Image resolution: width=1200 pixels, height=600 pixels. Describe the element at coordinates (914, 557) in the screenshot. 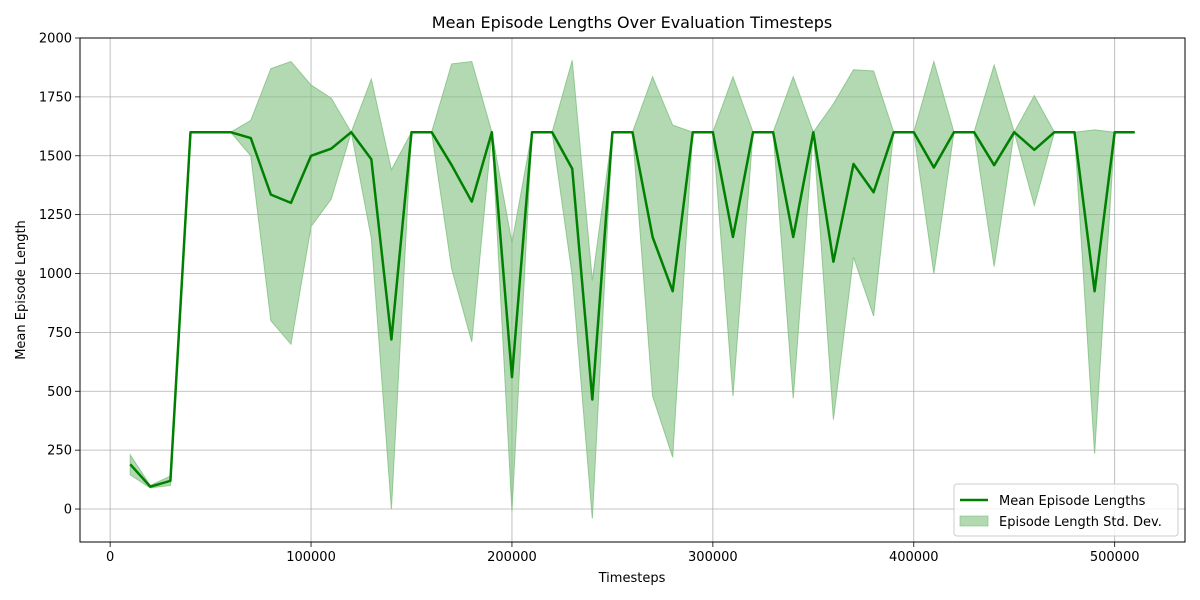

I see `x-tick-label: 400000` at that location.